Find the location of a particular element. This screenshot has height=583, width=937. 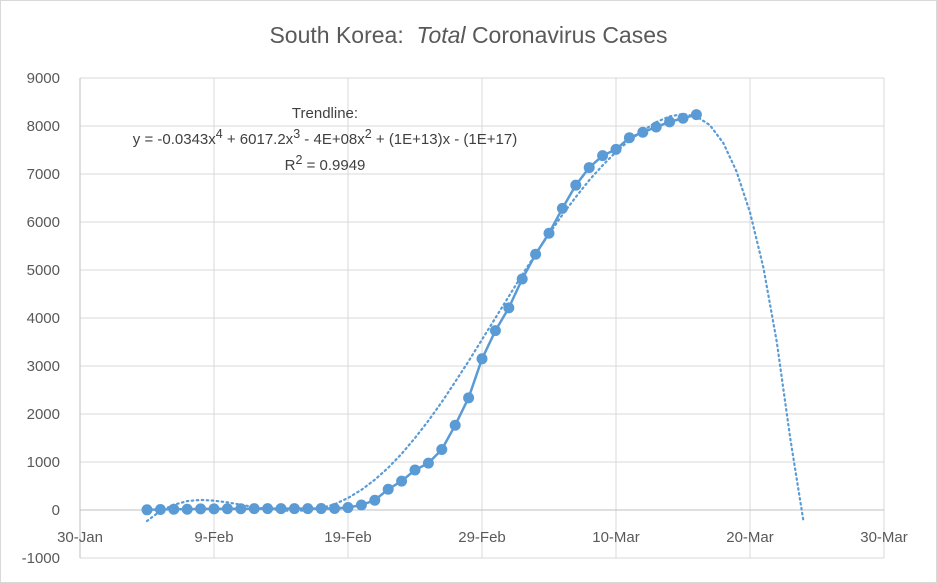

x-tick-label: 9-Feb is located at coordinates (213, 537).